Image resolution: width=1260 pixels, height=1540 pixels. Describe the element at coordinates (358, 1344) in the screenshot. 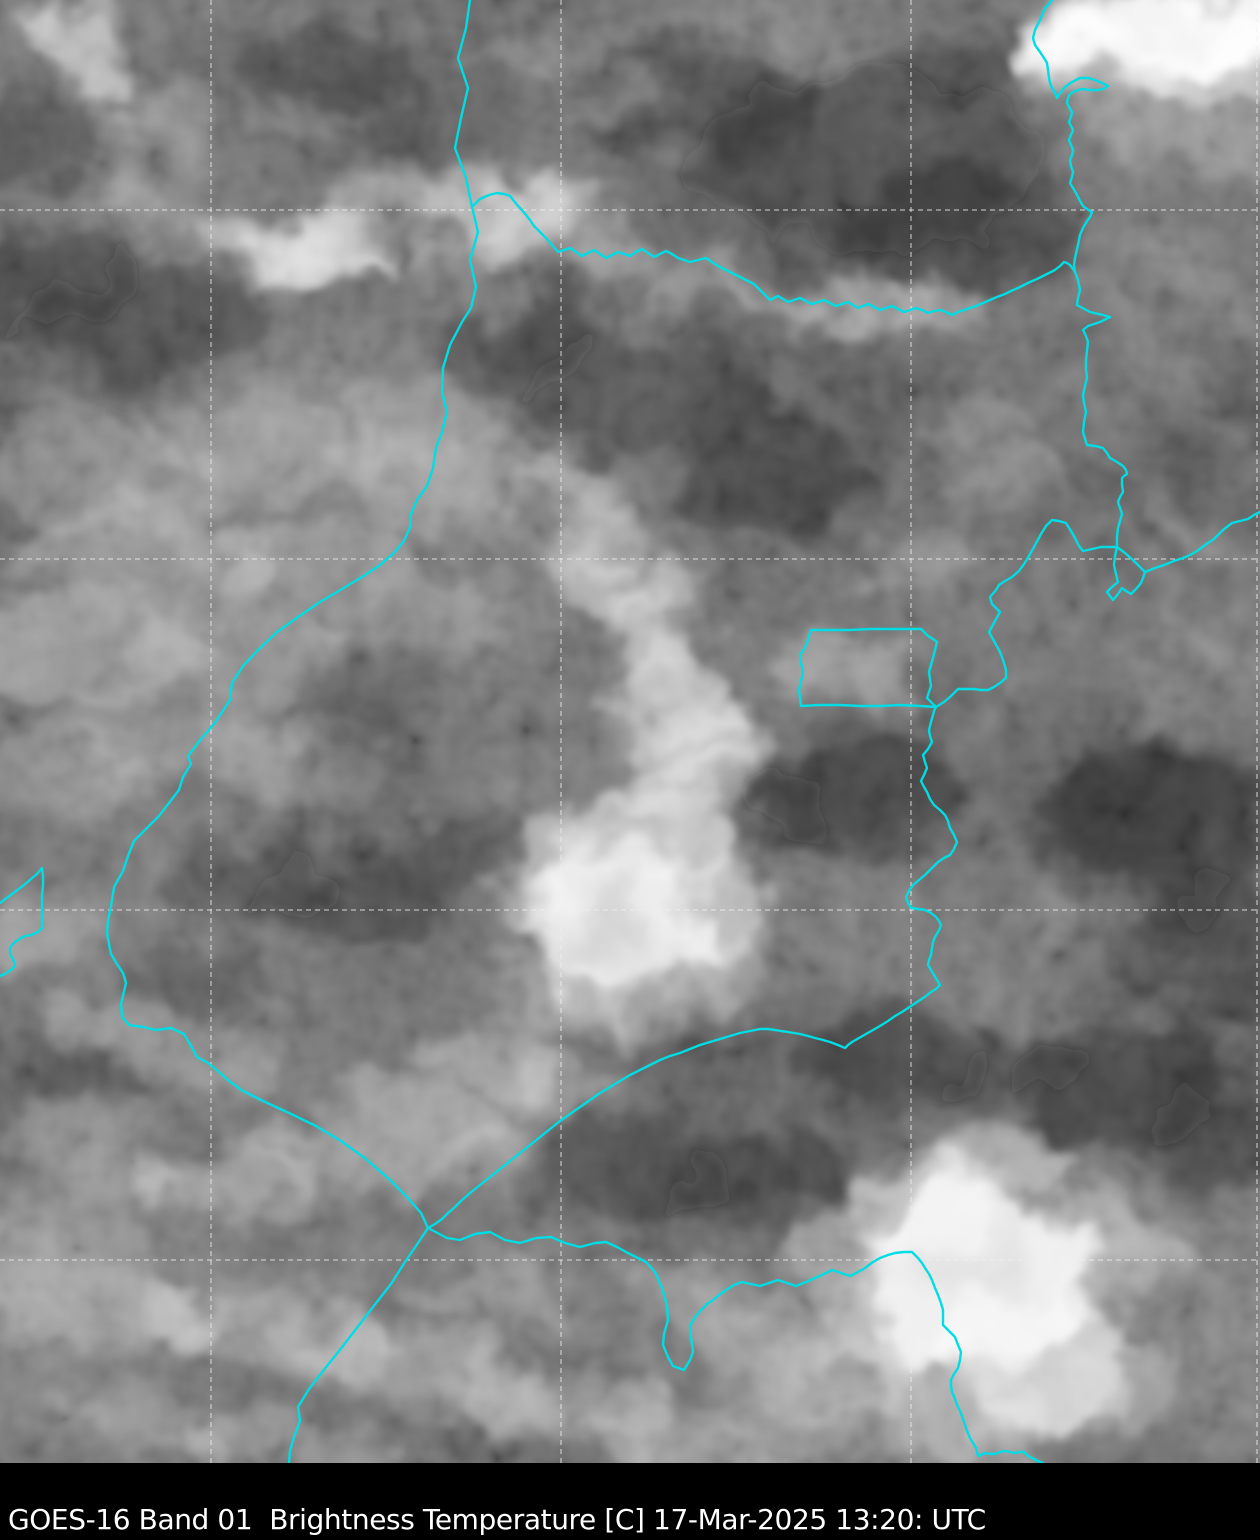

I see `boundary-sw-spur` at that location.